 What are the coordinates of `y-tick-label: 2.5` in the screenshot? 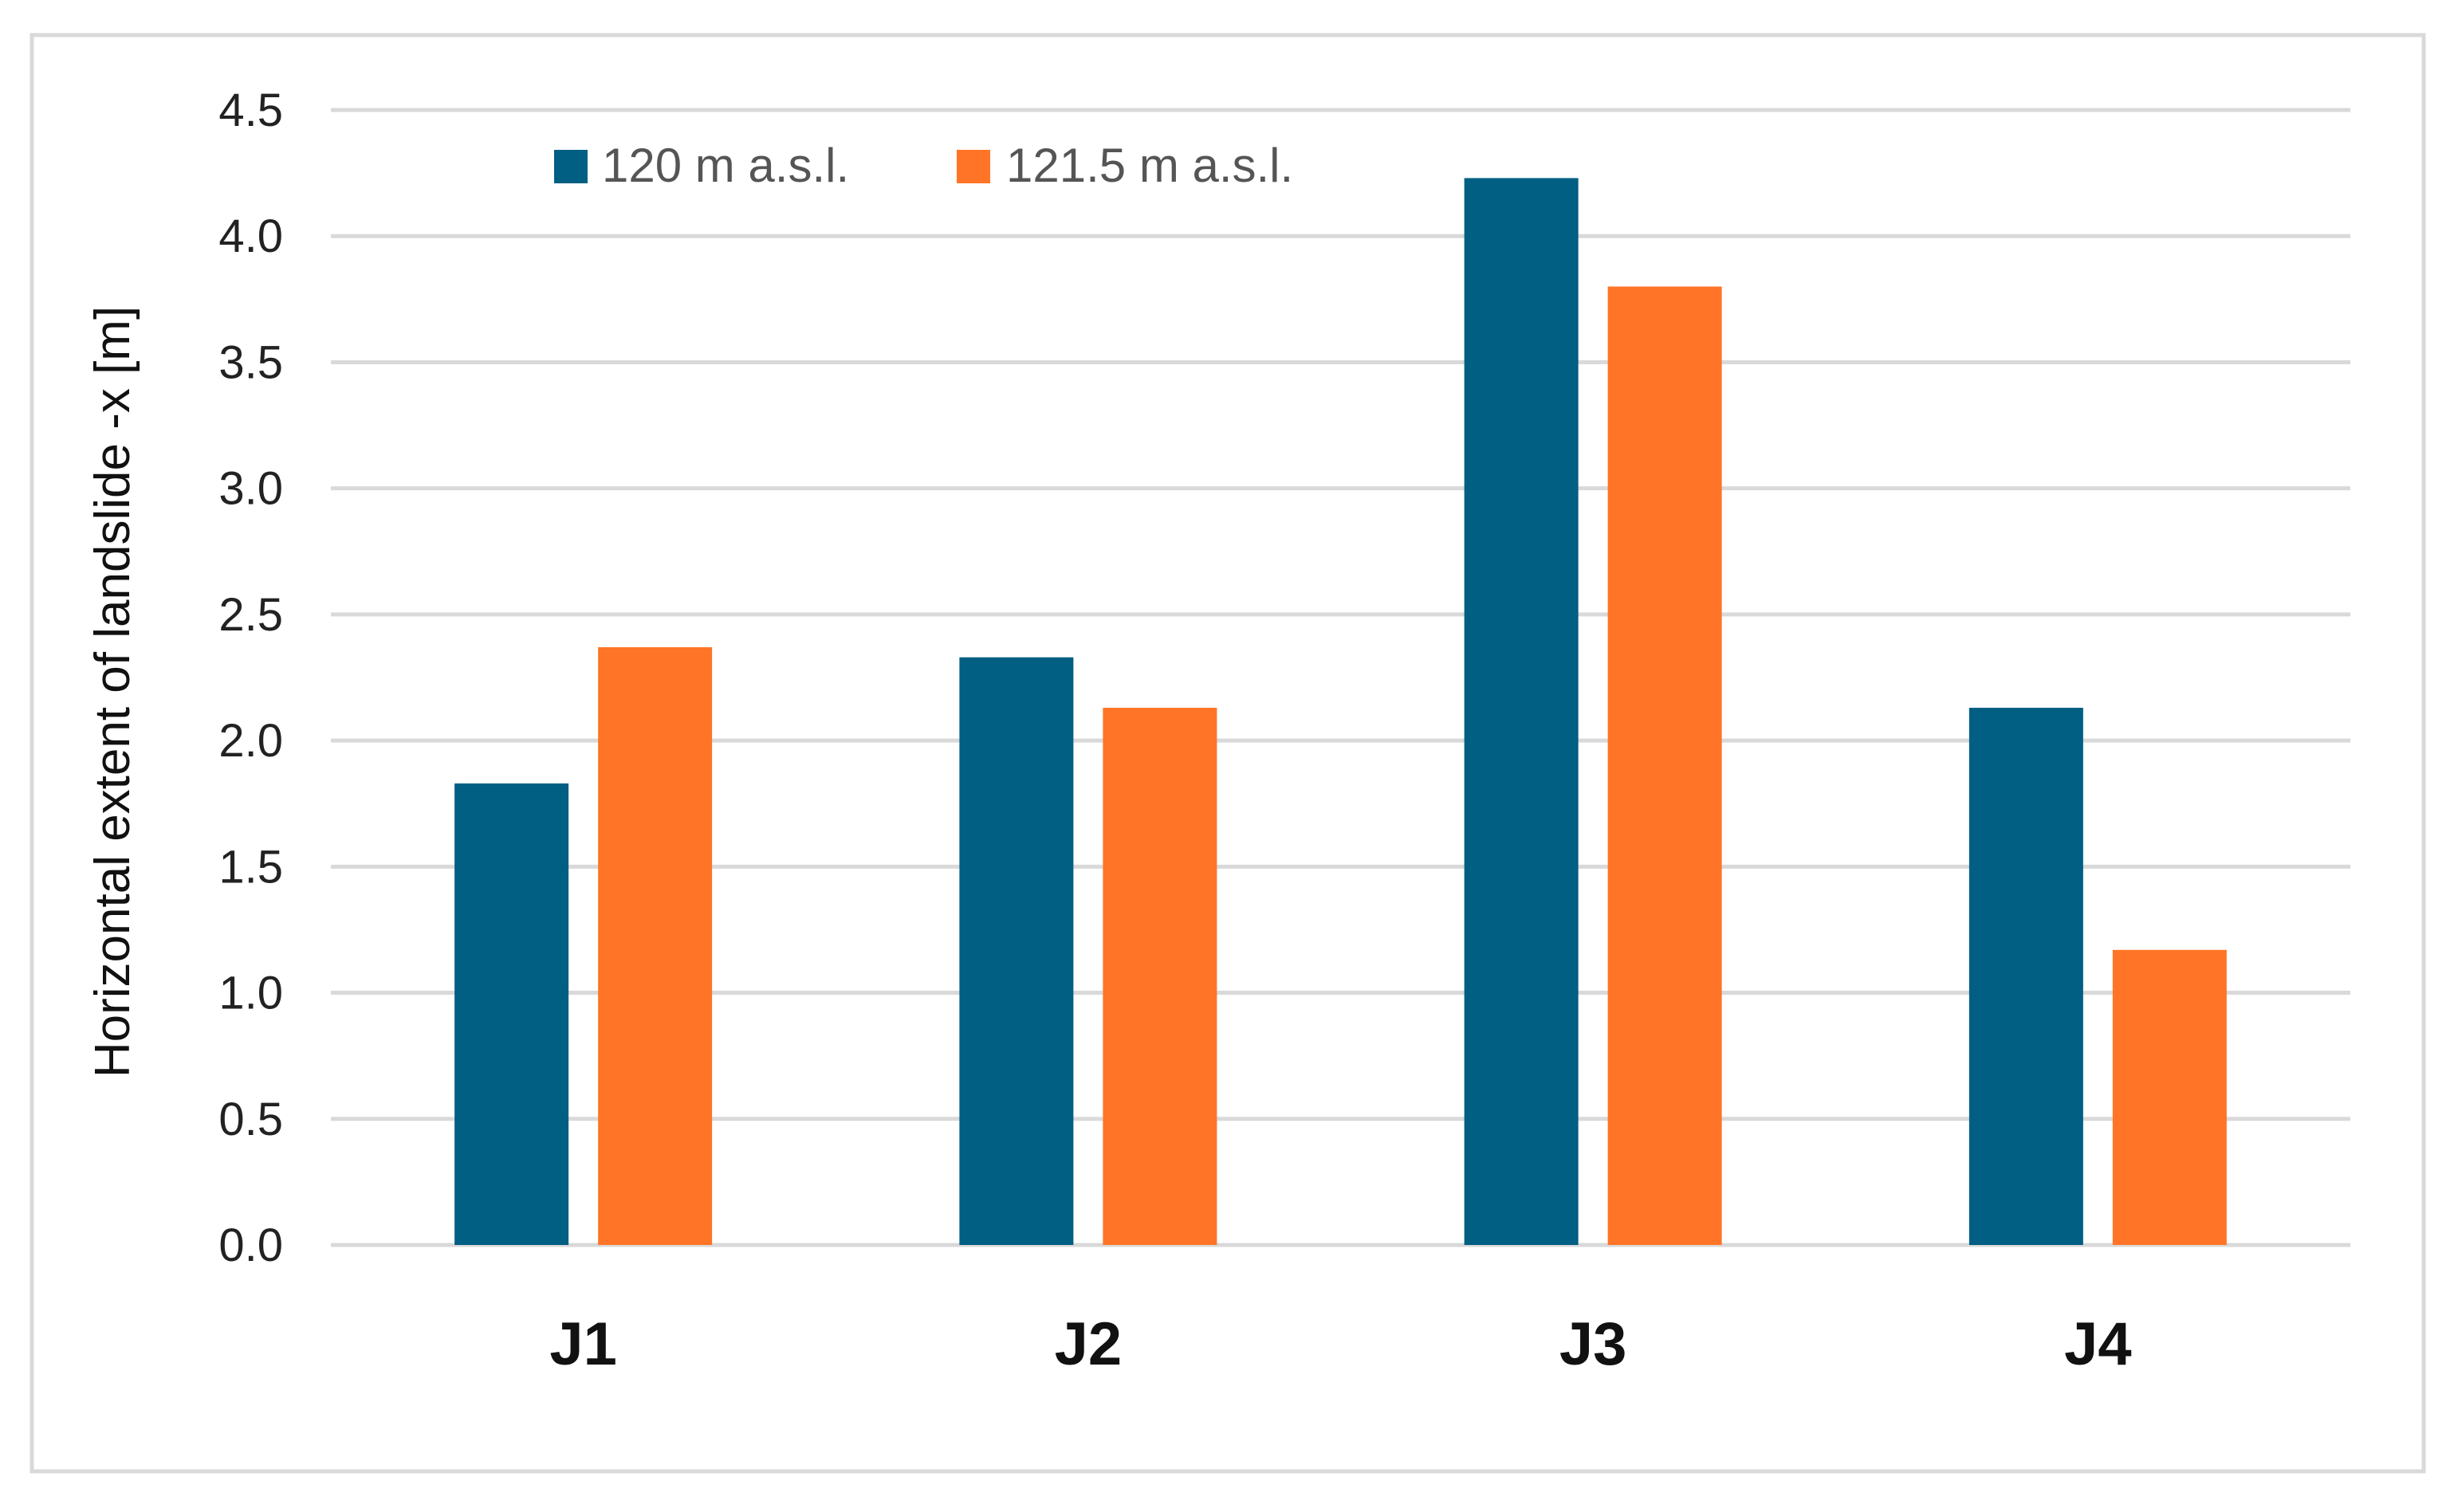 It's located at (250, 615).